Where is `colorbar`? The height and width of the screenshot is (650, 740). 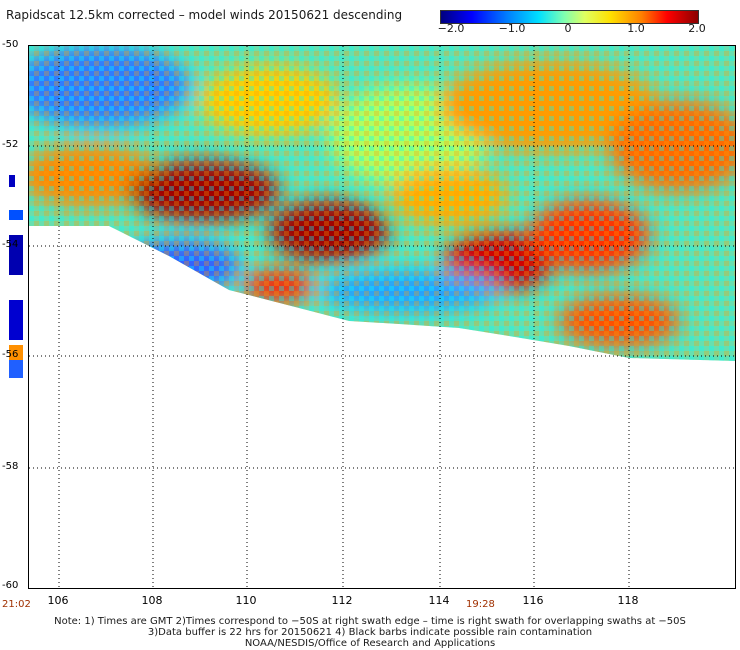
colorbar is located at coordinates (569, 17).